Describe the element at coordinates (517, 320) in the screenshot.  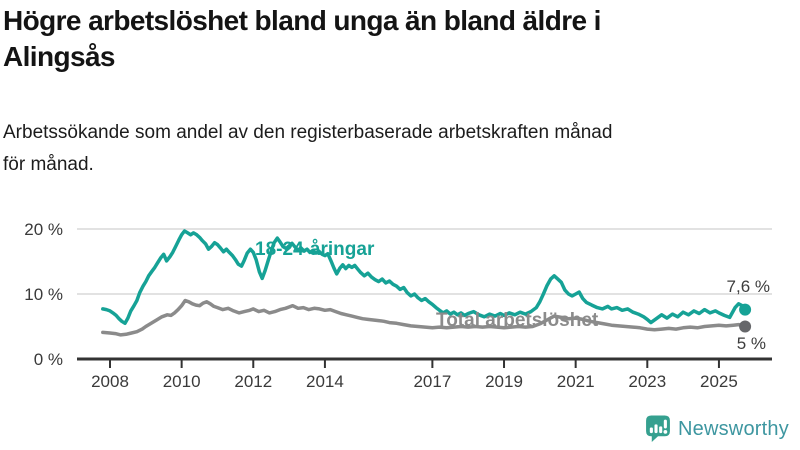
I see `series-label-total: Total arbetslöshet` at that location.